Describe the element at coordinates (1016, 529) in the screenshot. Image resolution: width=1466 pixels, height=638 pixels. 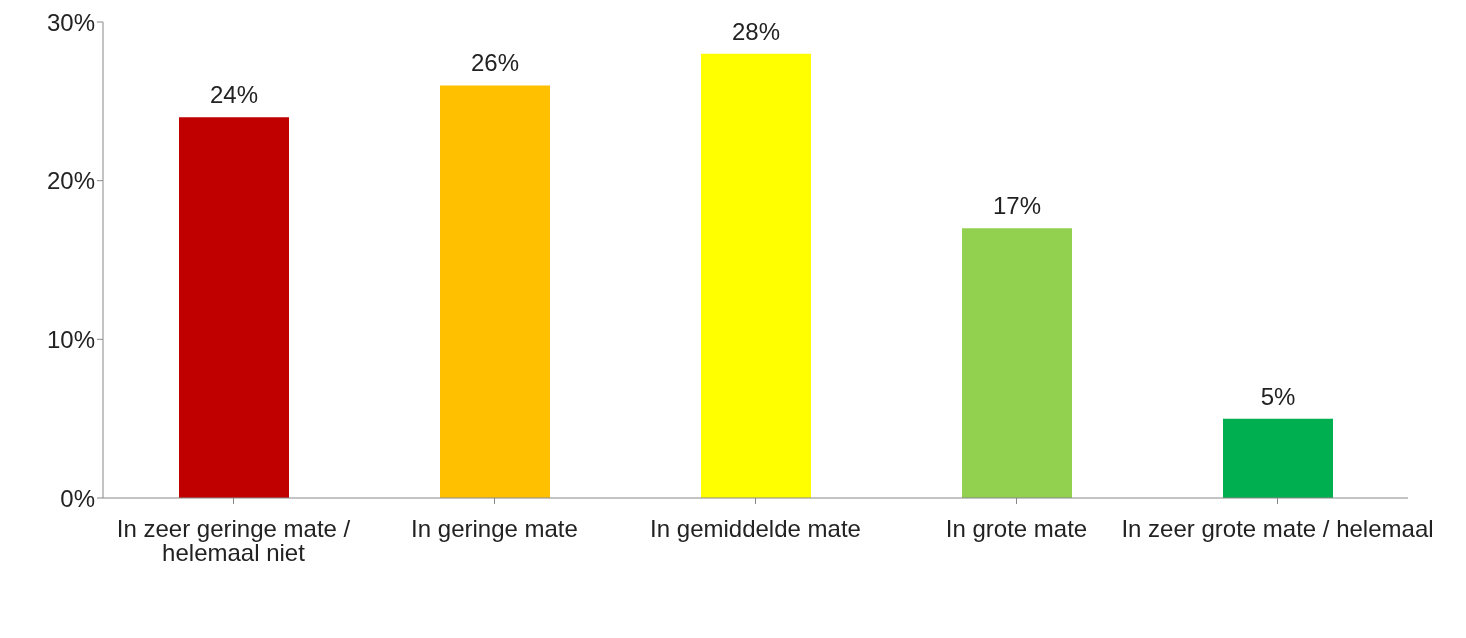
I see `x-tick-label: In grote mate` at that location.